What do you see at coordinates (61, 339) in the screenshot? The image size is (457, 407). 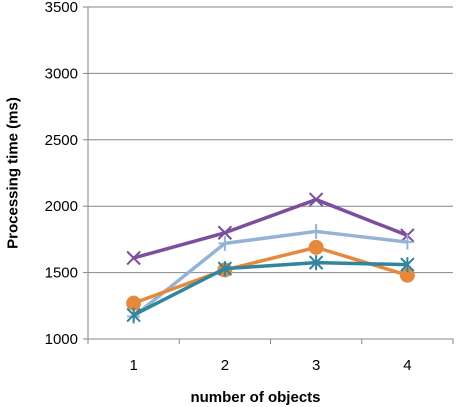 I see `y-tick-label: 1000` at bounding box center [61, 339].